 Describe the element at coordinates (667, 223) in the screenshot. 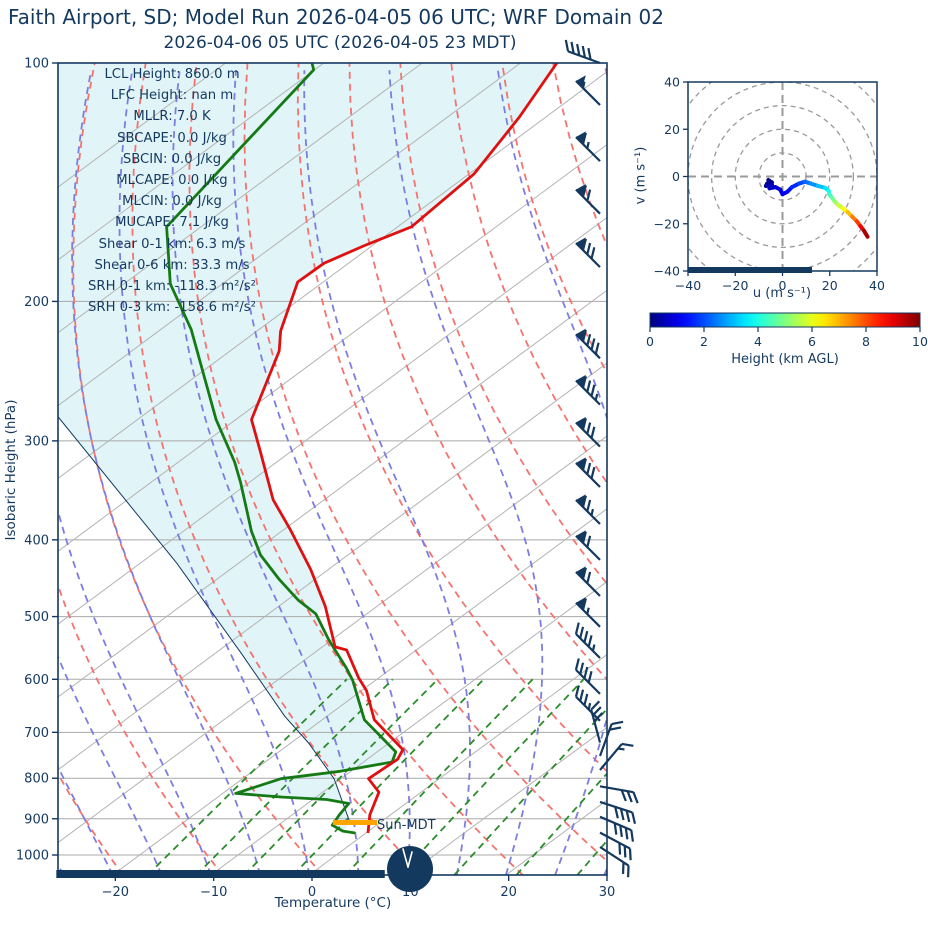

I see `hodo-y-tick-label: −20` at that location.